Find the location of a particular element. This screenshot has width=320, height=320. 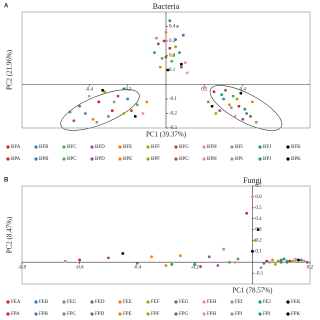

legend-label: FEB is located at coordinates (44, 302).